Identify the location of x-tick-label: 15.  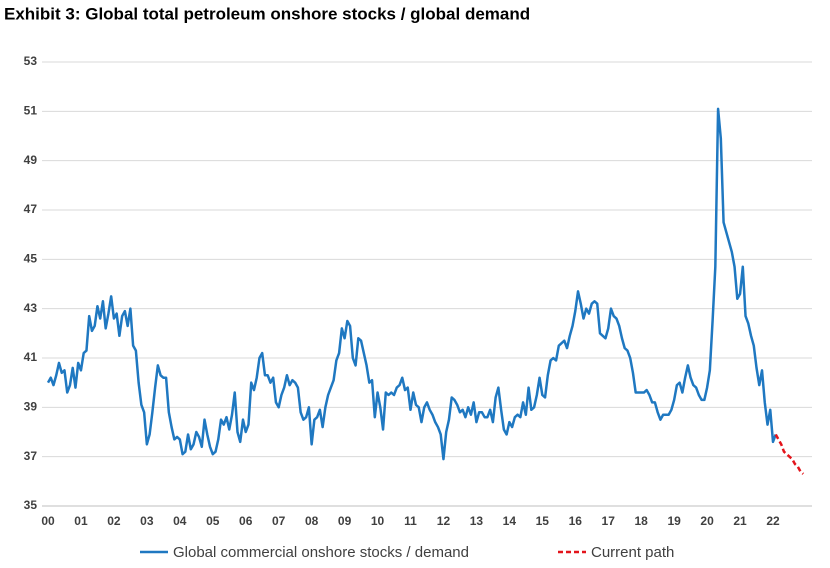
(543, 521).